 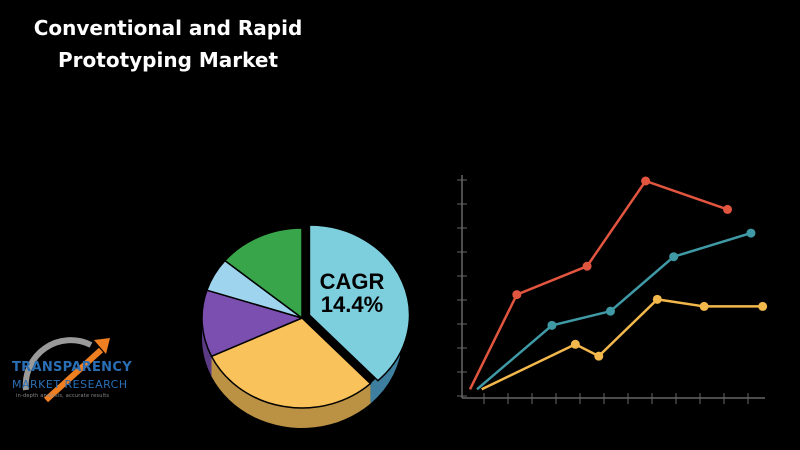 I want to click on title-line-2: Prototyping Market, so click(x=168, y=60).